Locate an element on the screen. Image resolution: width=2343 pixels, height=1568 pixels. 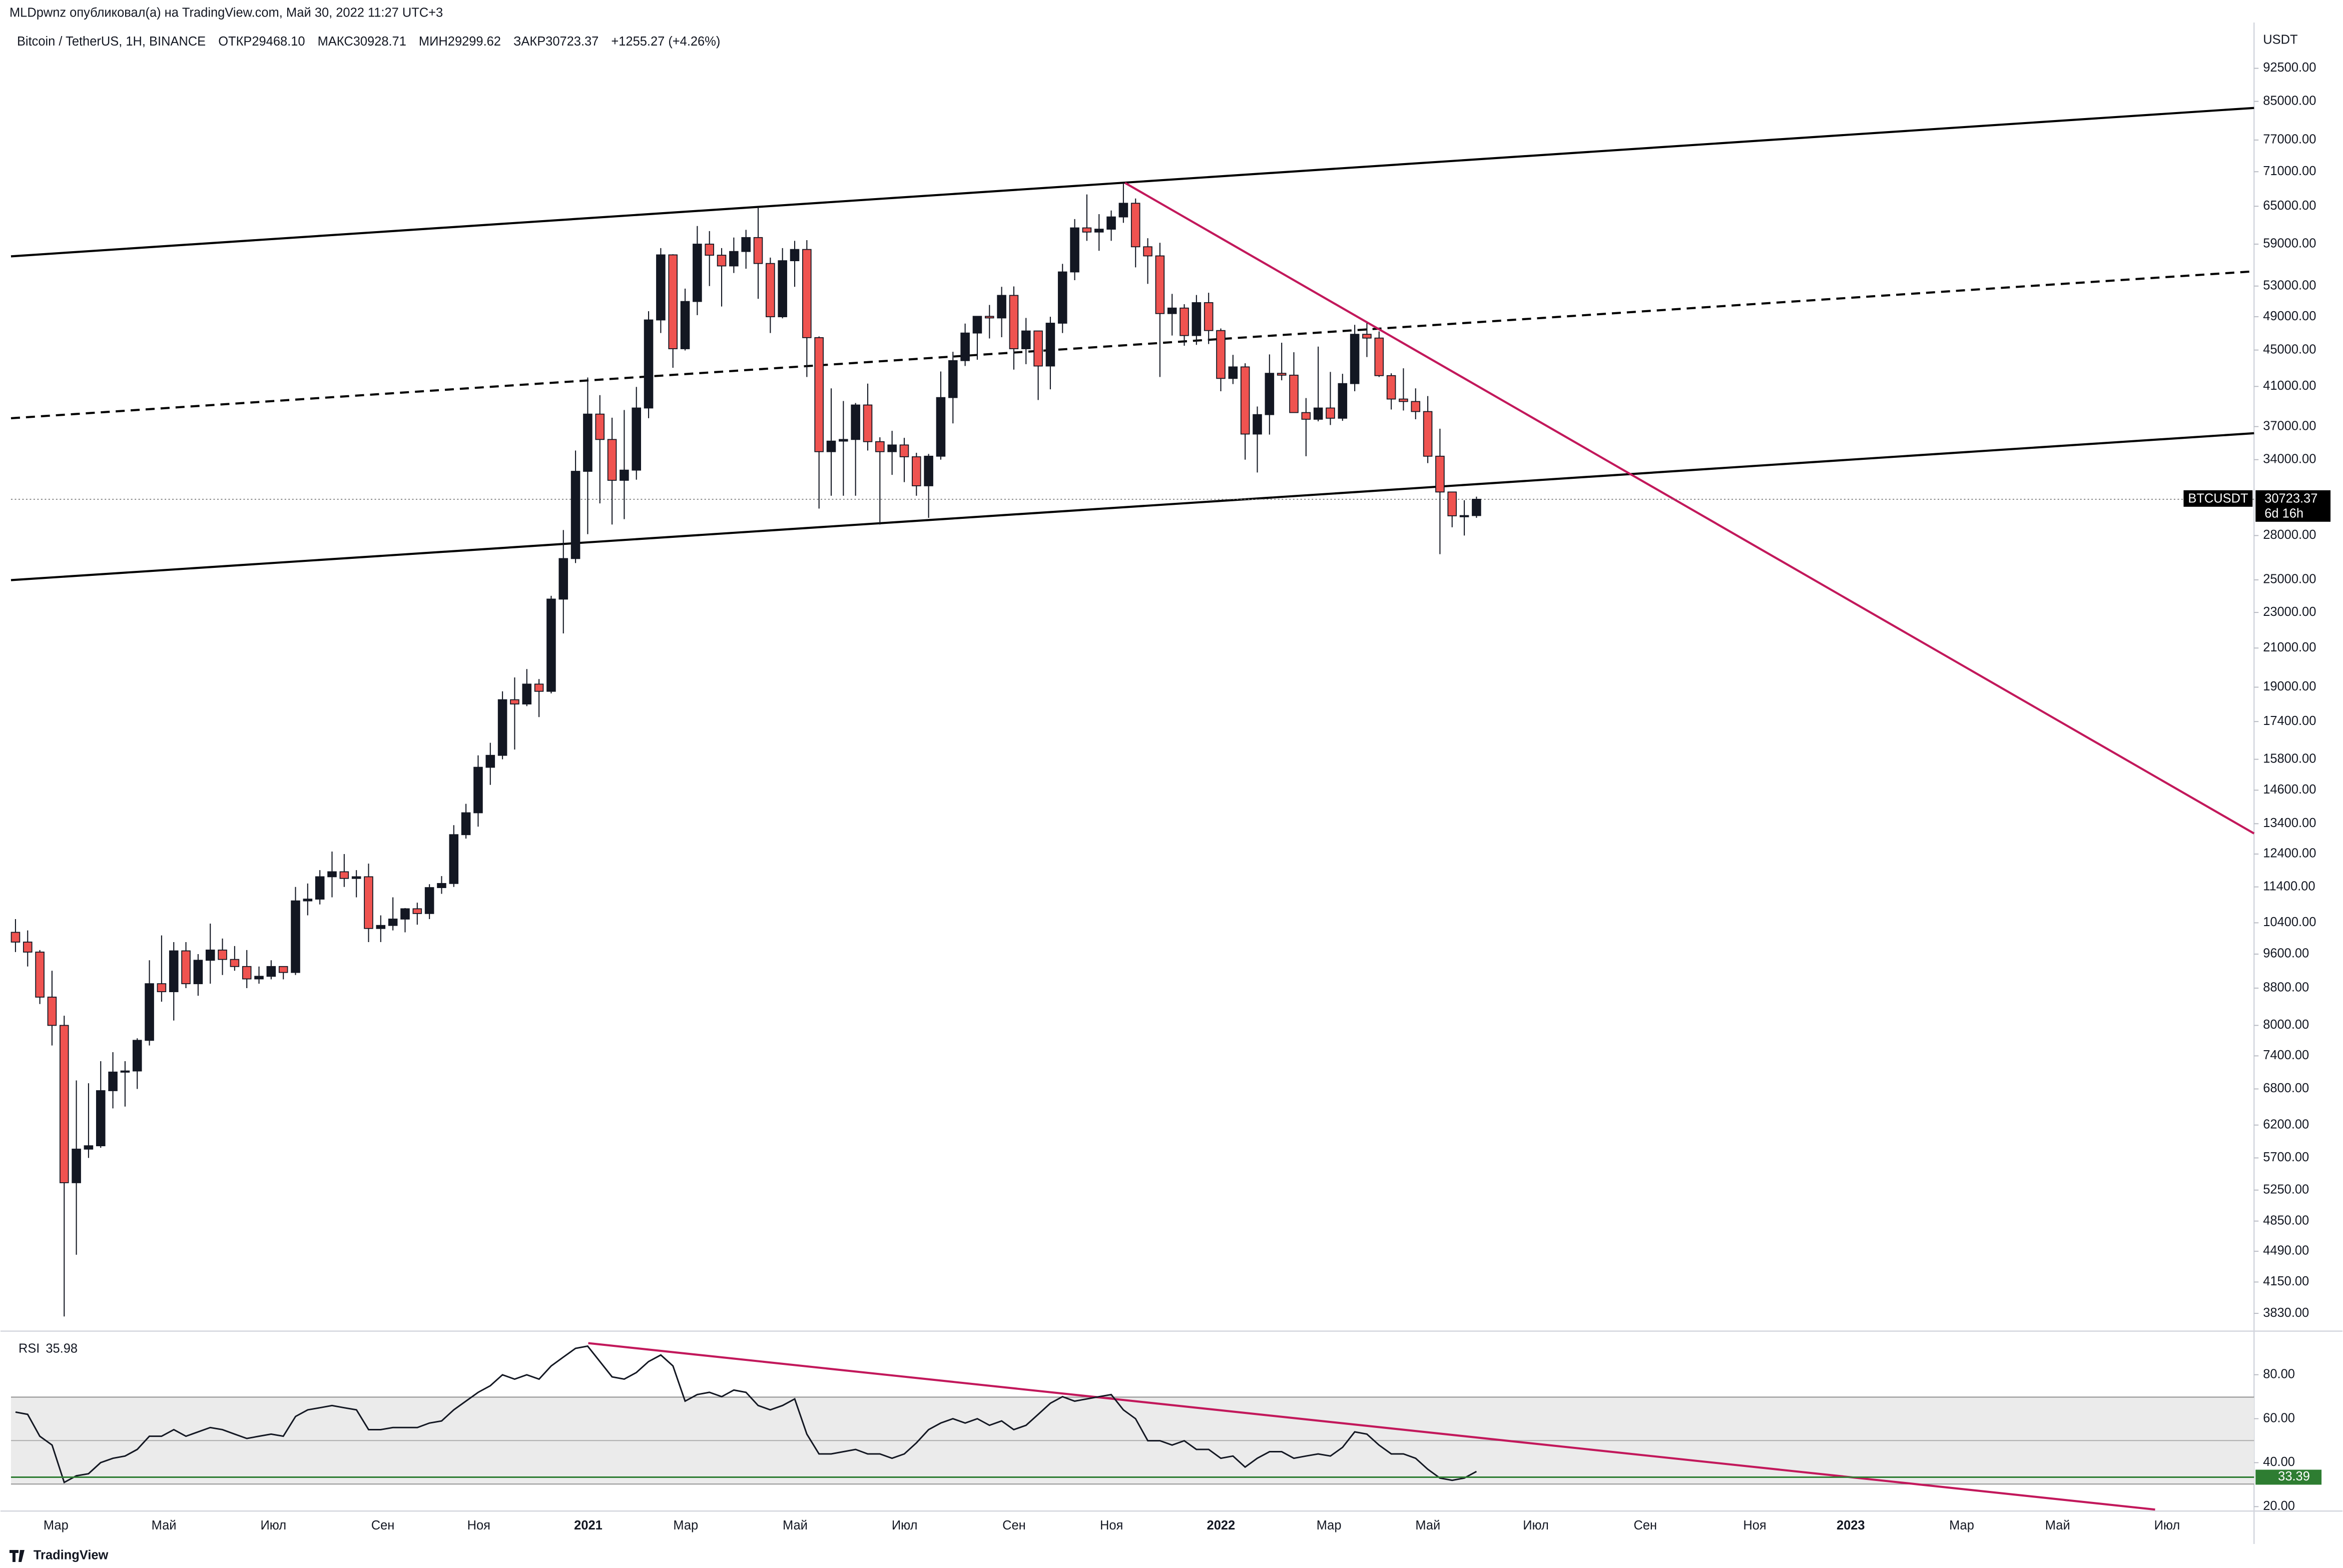
y-tick-label: 28000.00 is located at coordinates (2289, 535).